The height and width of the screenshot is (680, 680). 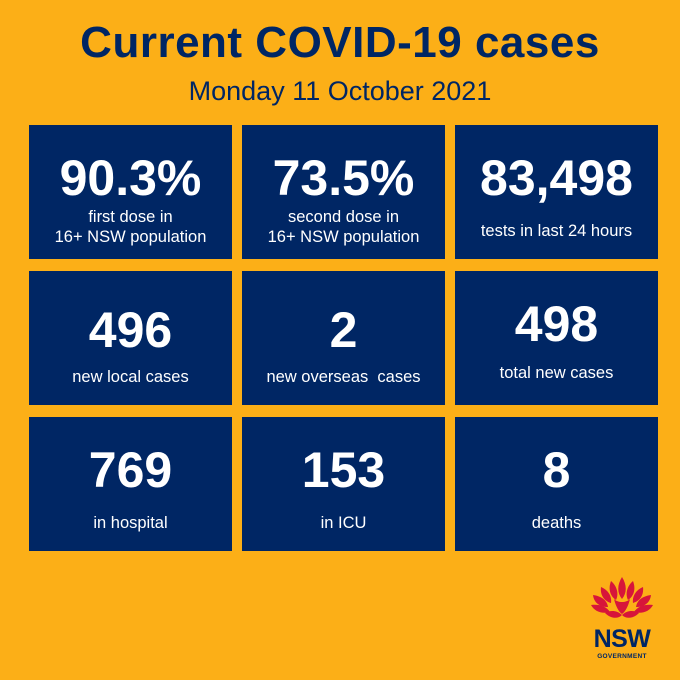 I want to click on stat-card-icu: 153 in ICU, so click(x=343, y=484).